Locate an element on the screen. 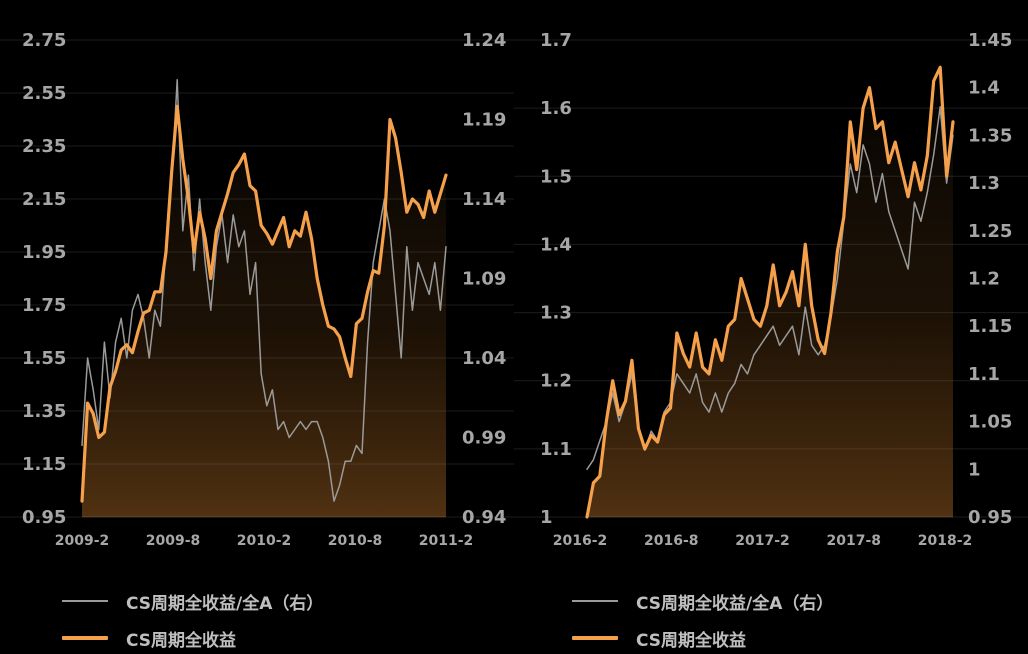 The height and width of the screenshot is (654, 1028). y-left-tick-label: 2.75 is located at coordinates (44, 40).